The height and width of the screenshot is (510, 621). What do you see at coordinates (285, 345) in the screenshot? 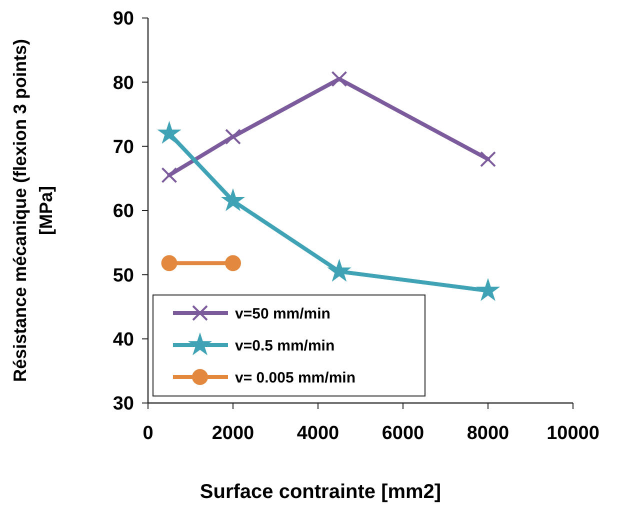
I see `legend-label: v=0.5 mm/min` at bounding box center [285, 345].